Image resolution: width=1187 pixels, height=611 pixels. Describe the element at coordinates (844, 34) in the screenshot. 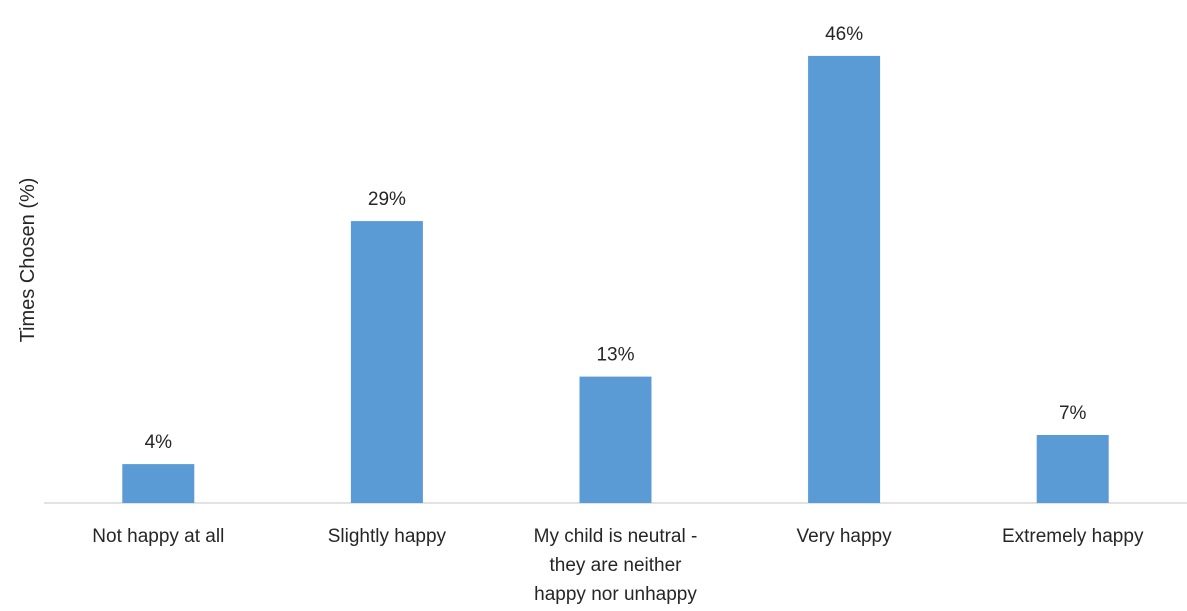

I see `bar-value-label-3: 46%` at that location.